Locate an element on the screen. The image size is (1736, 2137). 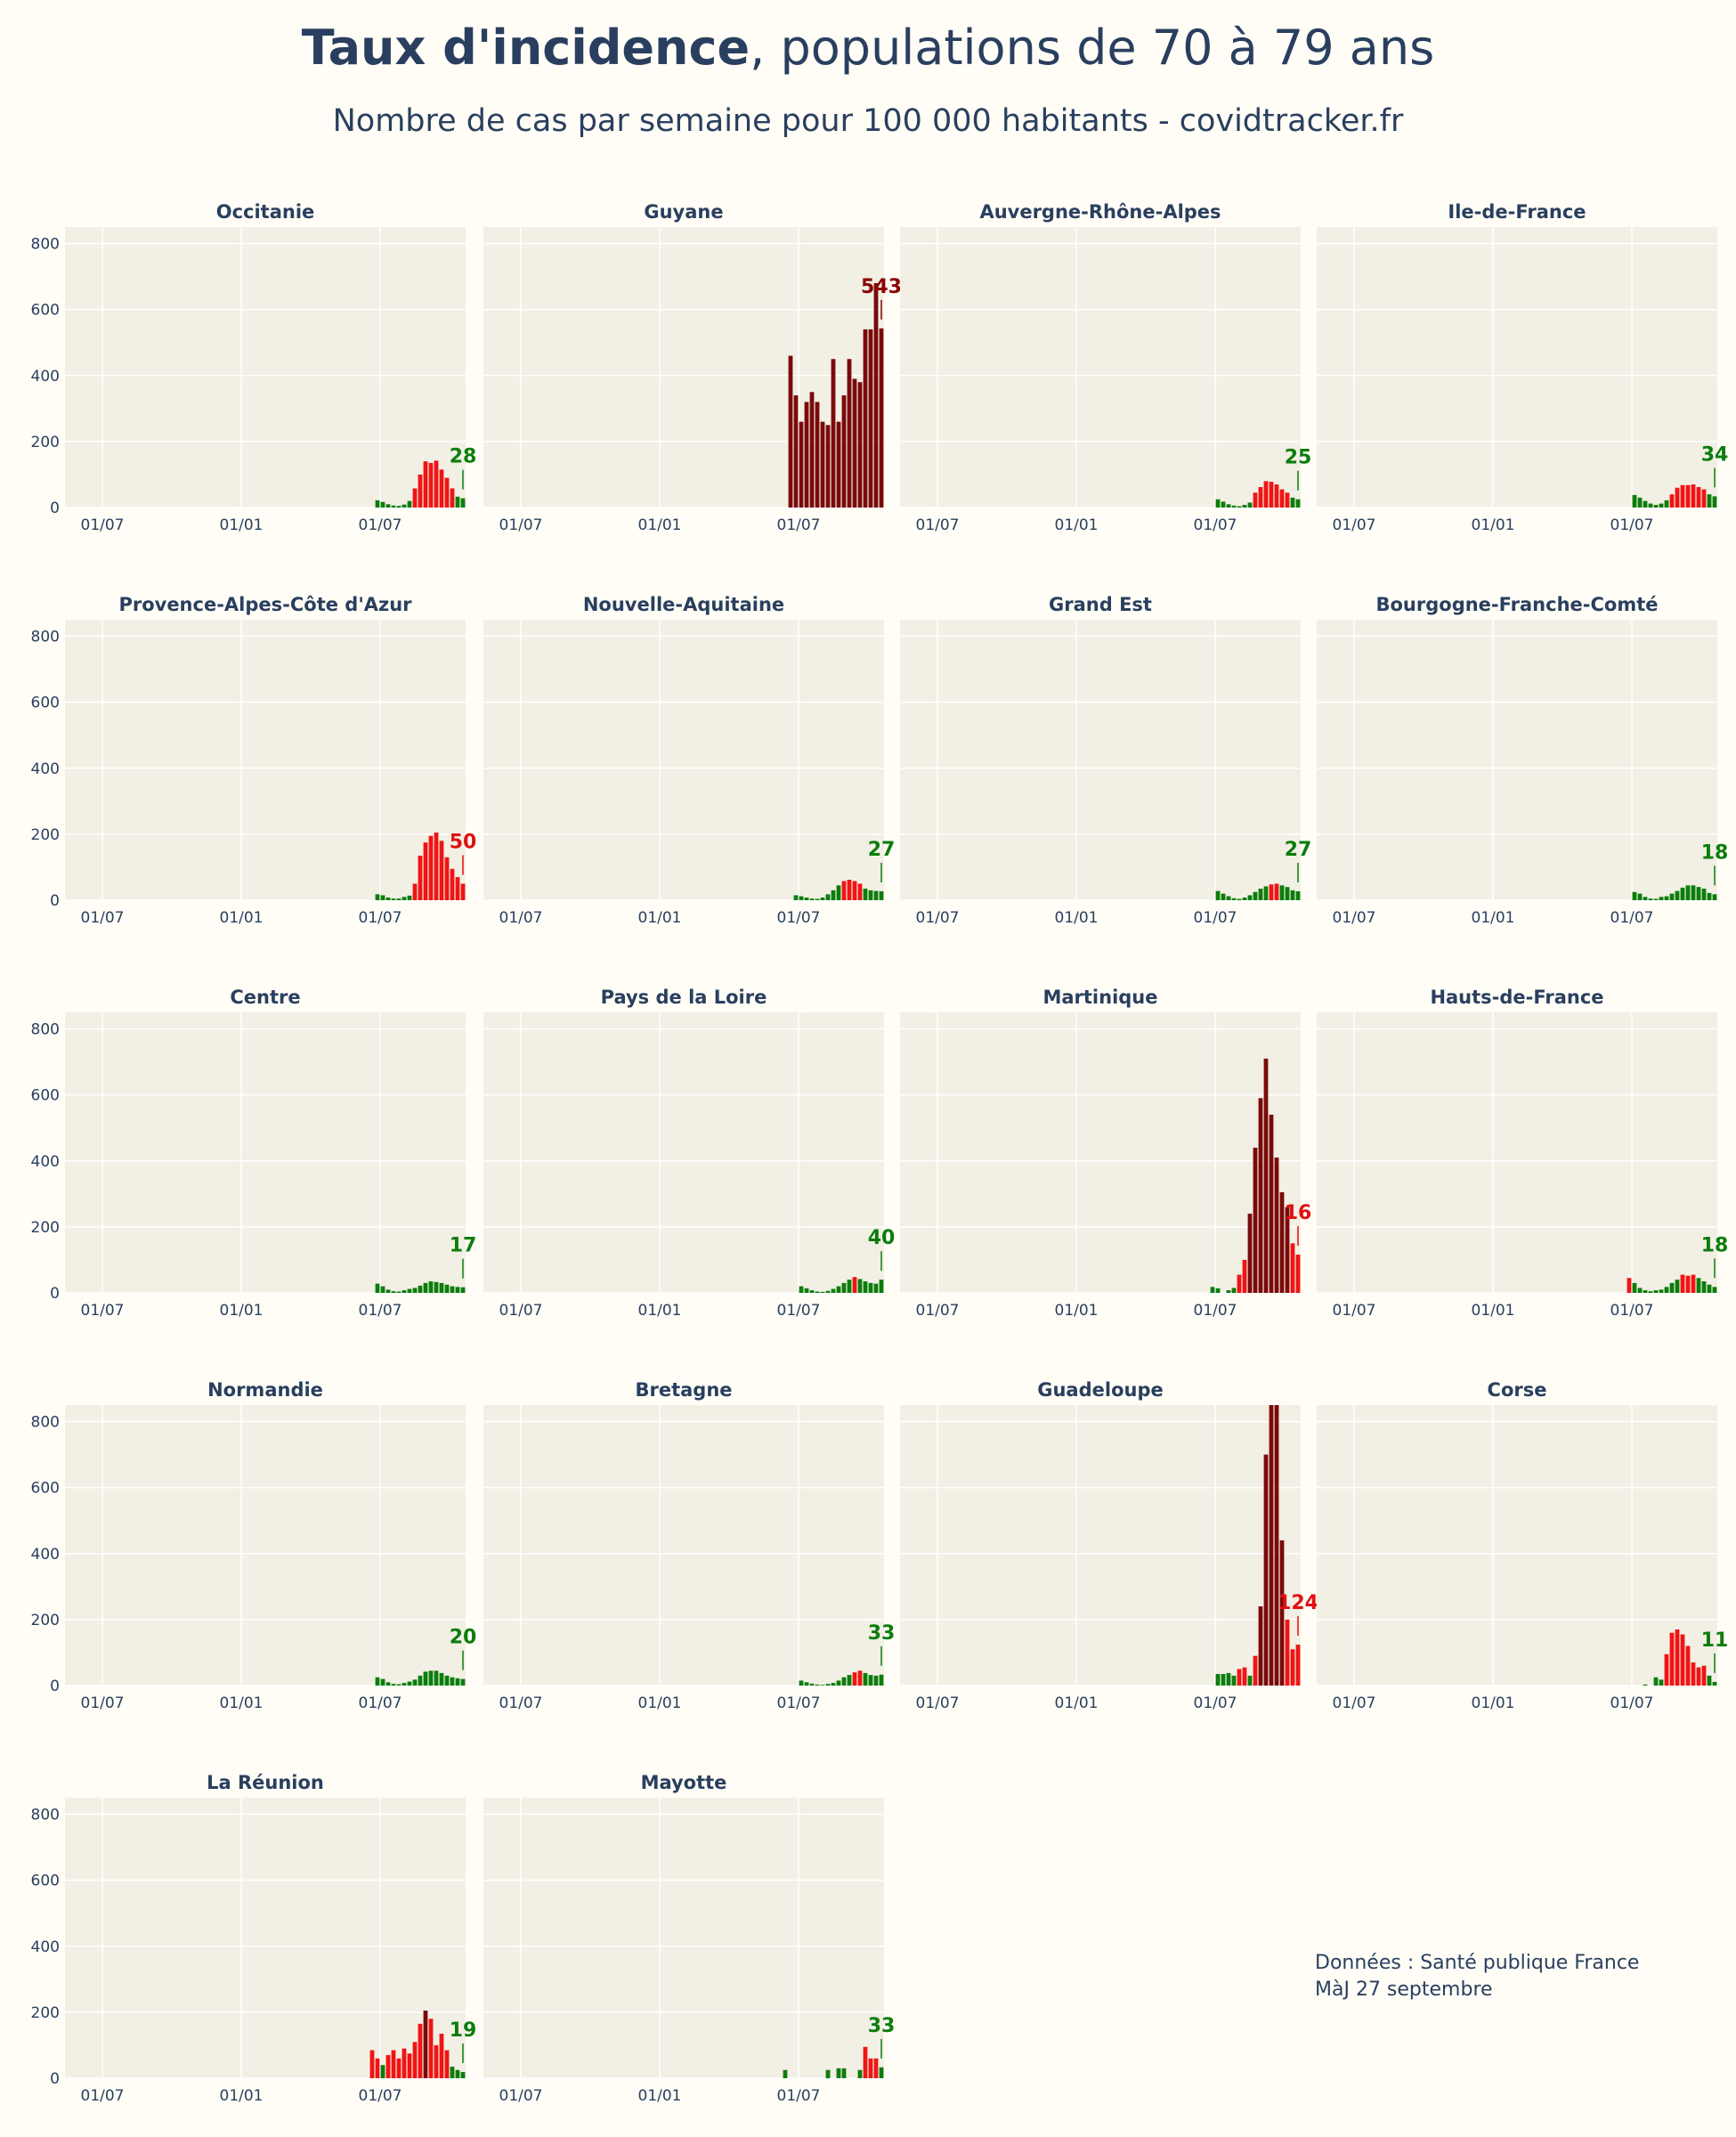
last-value-label: 18 is located at coordinates (1715, 852).